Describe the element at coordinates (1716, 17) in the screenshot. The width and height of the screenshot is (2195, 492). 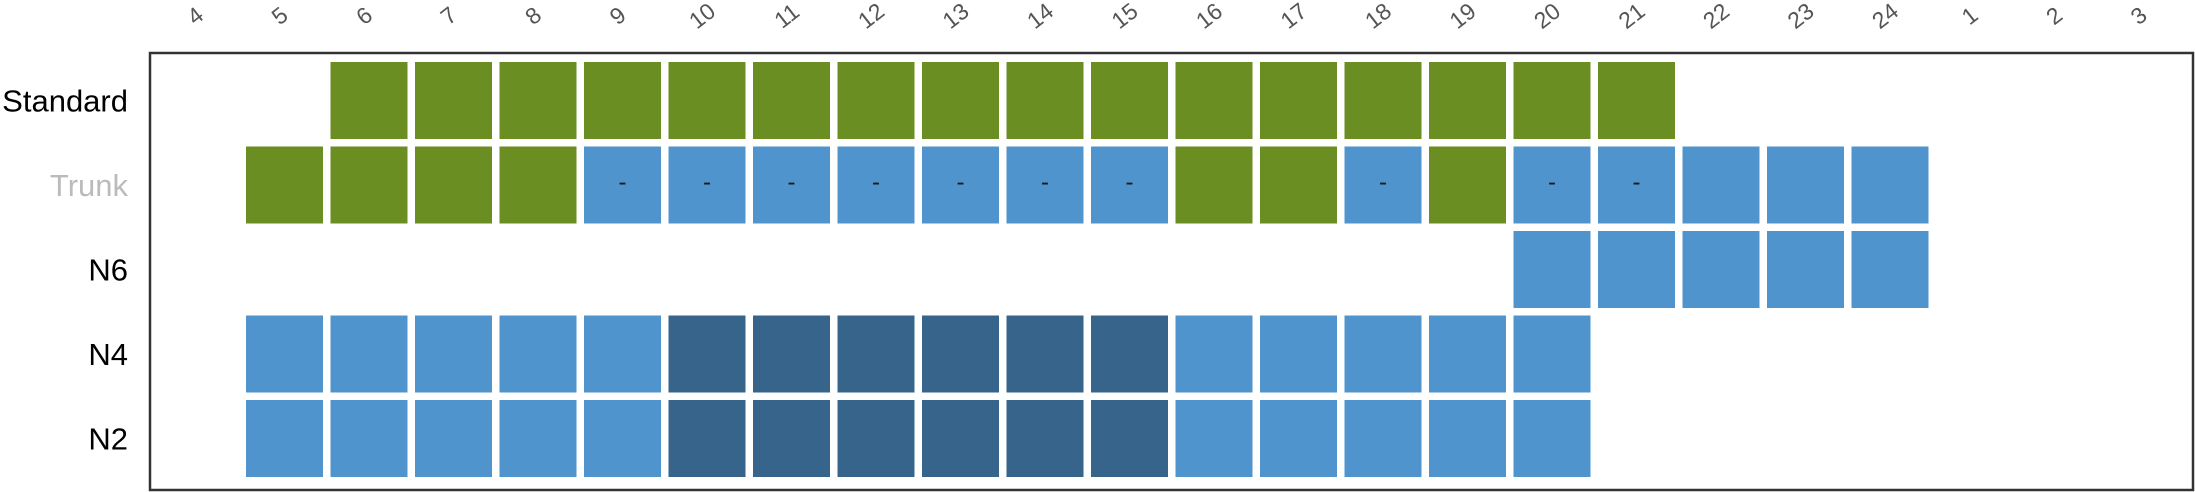
I see `column-label-22: 22` at that location.